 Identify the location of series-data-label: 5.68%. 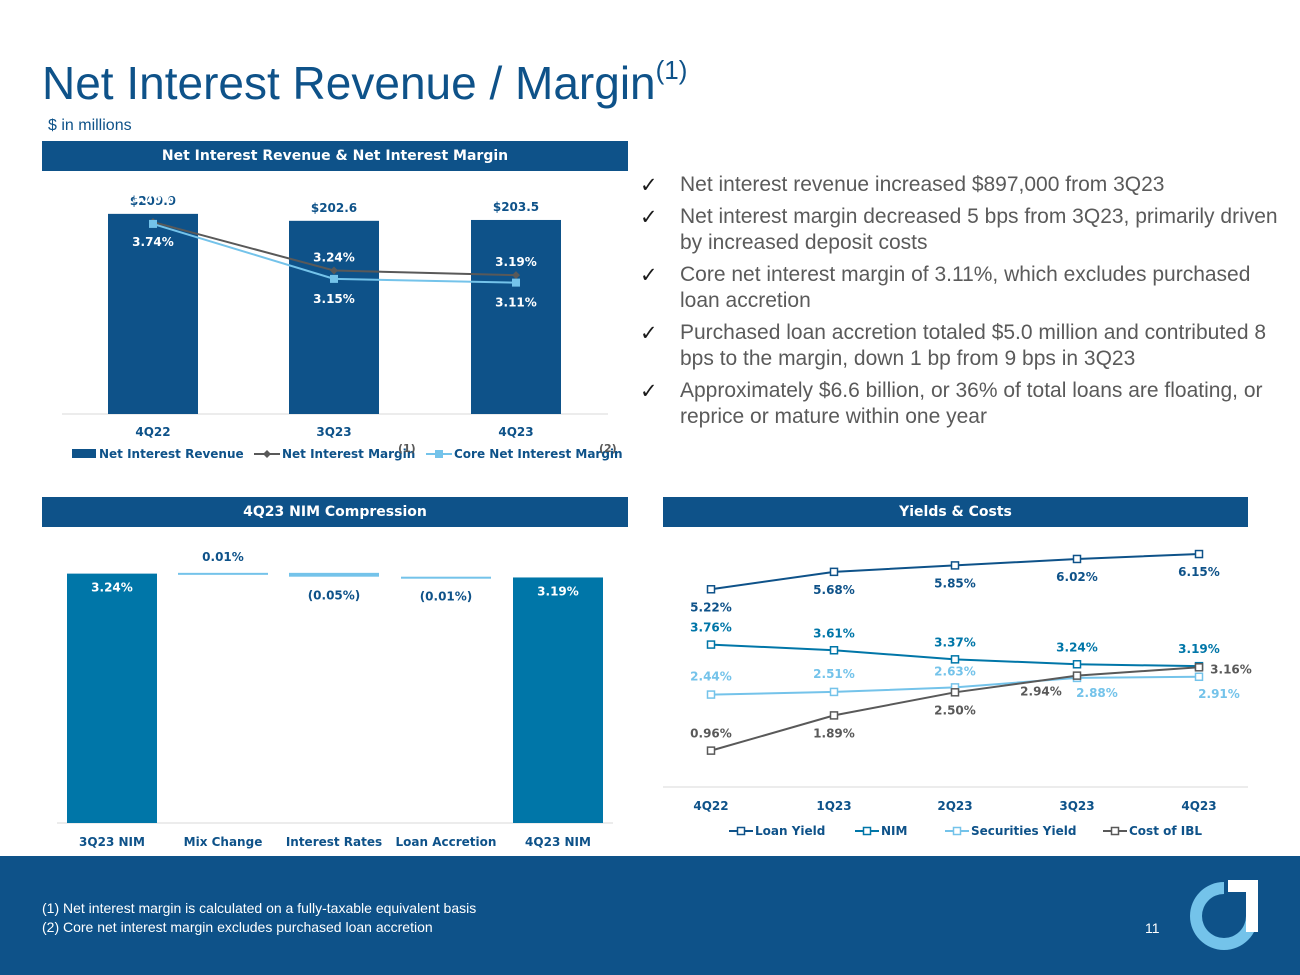
(834, 590).